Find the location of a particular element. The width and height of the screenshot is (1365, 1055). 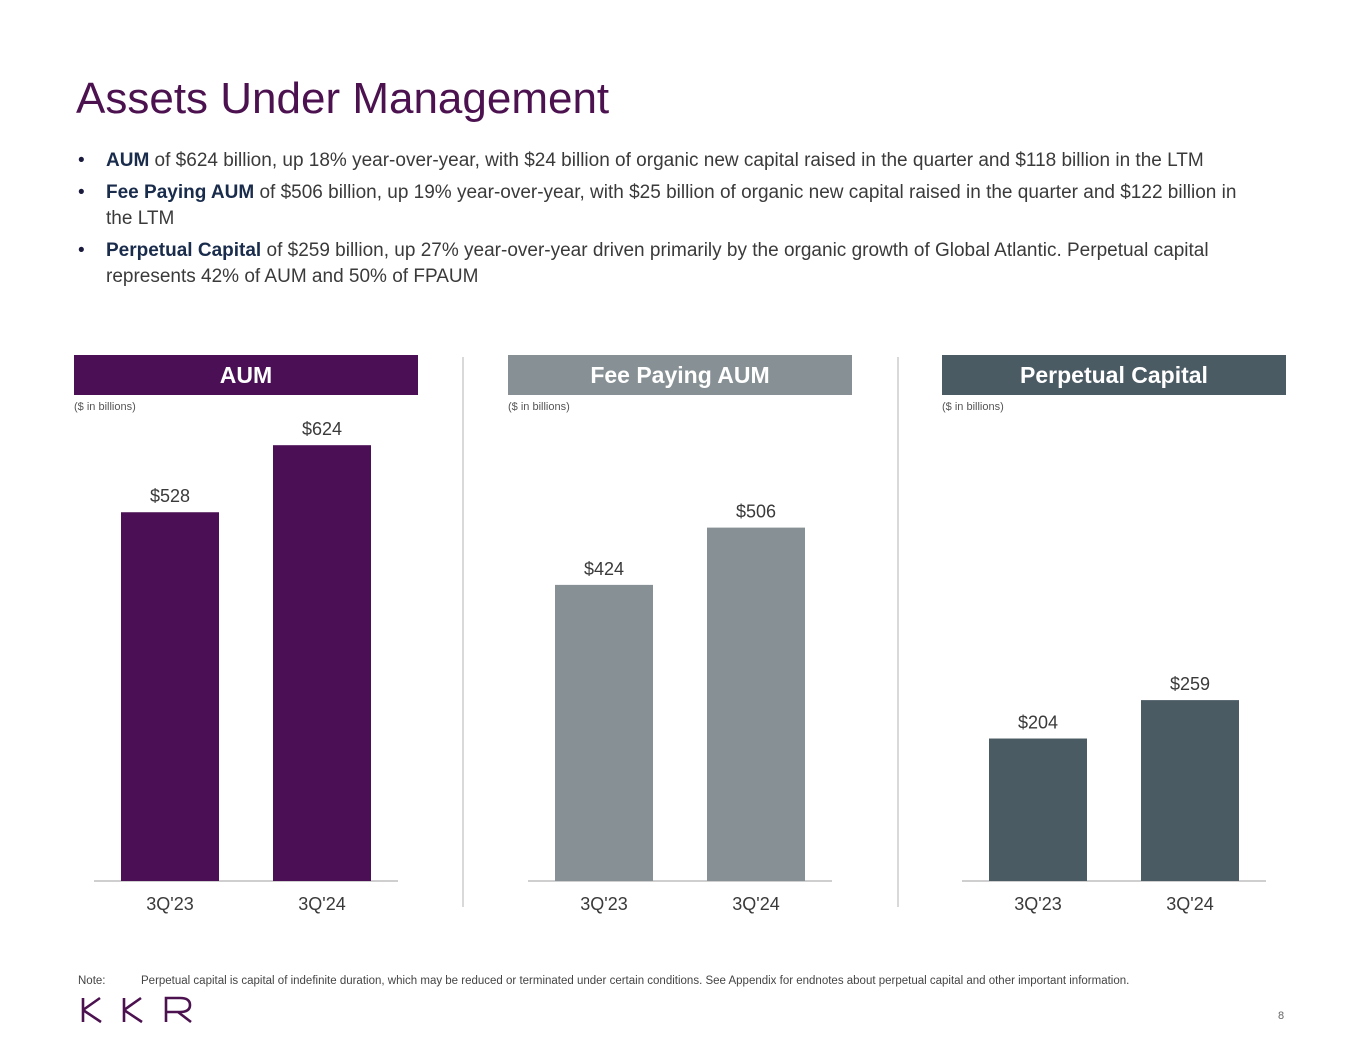

data-label: $204 is located at coordinates (1038, 723).